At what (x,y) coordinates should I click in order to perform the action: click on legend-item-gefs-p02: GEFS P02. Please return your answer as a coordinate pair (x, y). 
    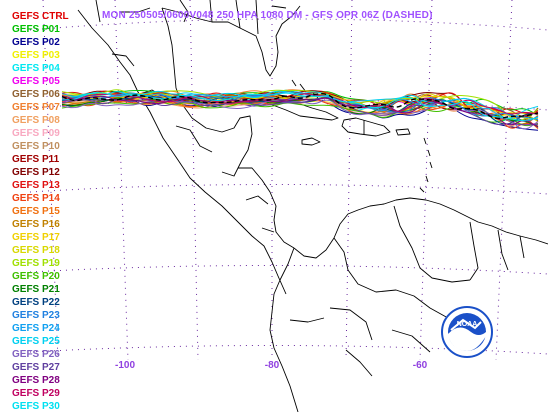
    Looking at the image, I should click on (36, 42).